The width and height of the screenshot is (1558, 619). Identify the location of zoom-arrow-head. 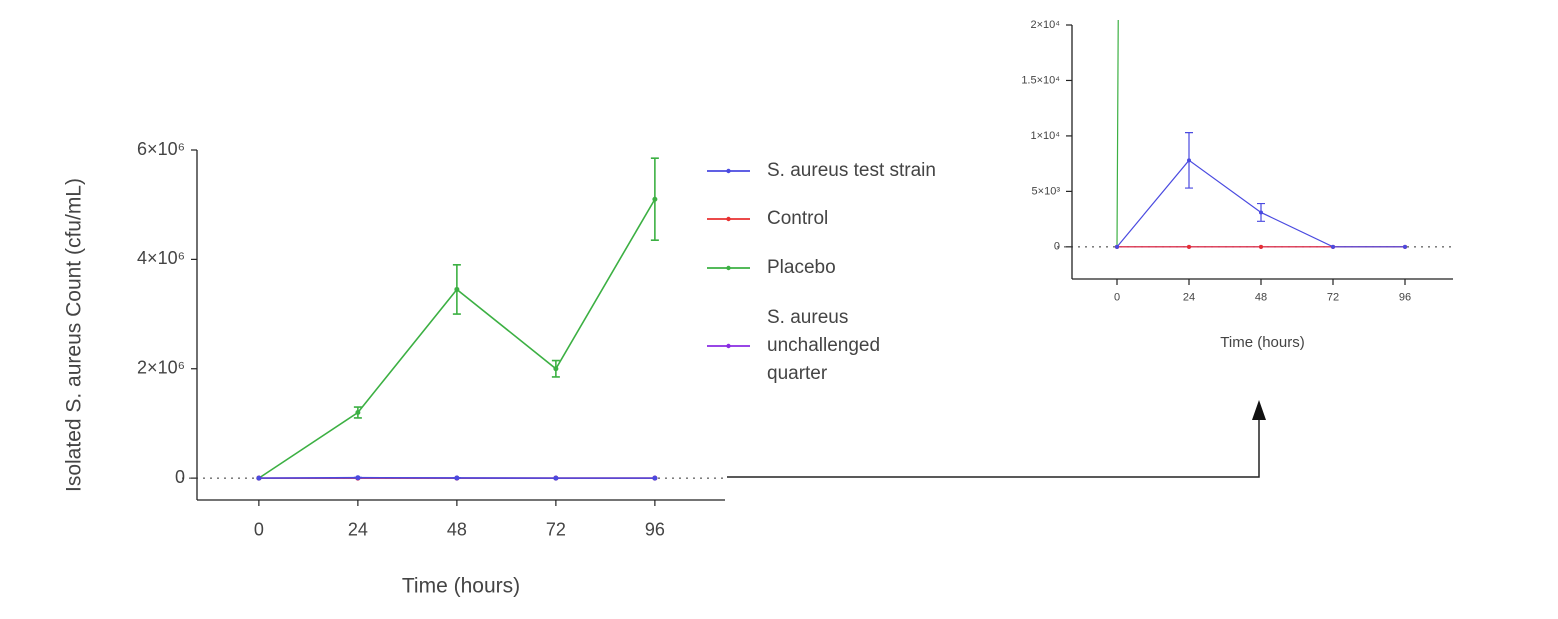
(1259, 410).